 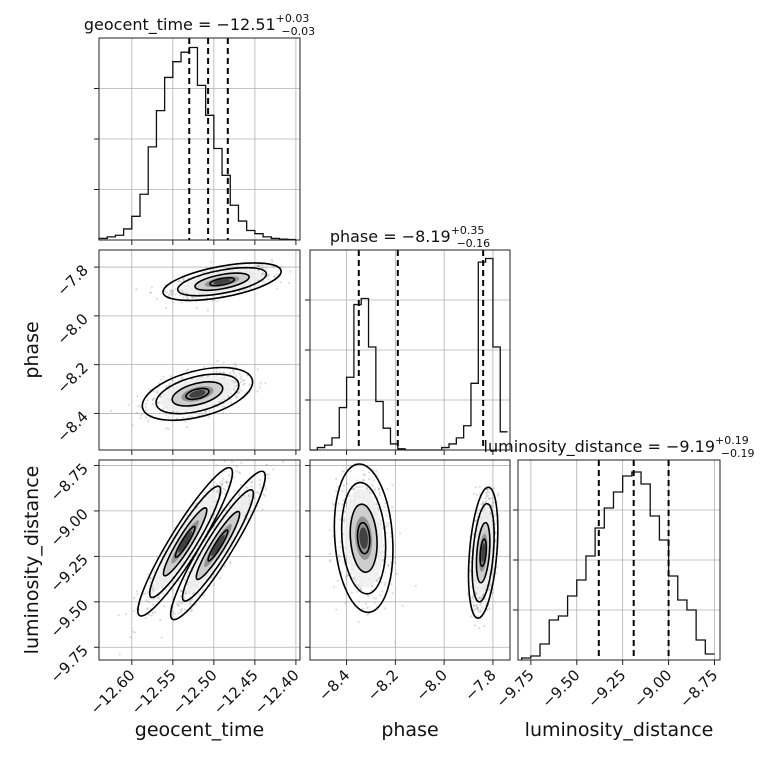 I want to click on x-tick-label: −9.25, so click(x=606, y=688).